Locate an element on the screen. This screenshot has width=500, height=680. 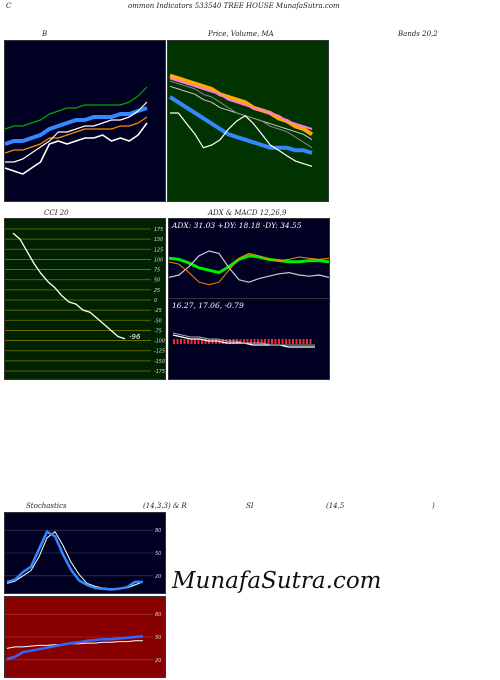
bollinger-lower-band is located at coordinates (76, 135).